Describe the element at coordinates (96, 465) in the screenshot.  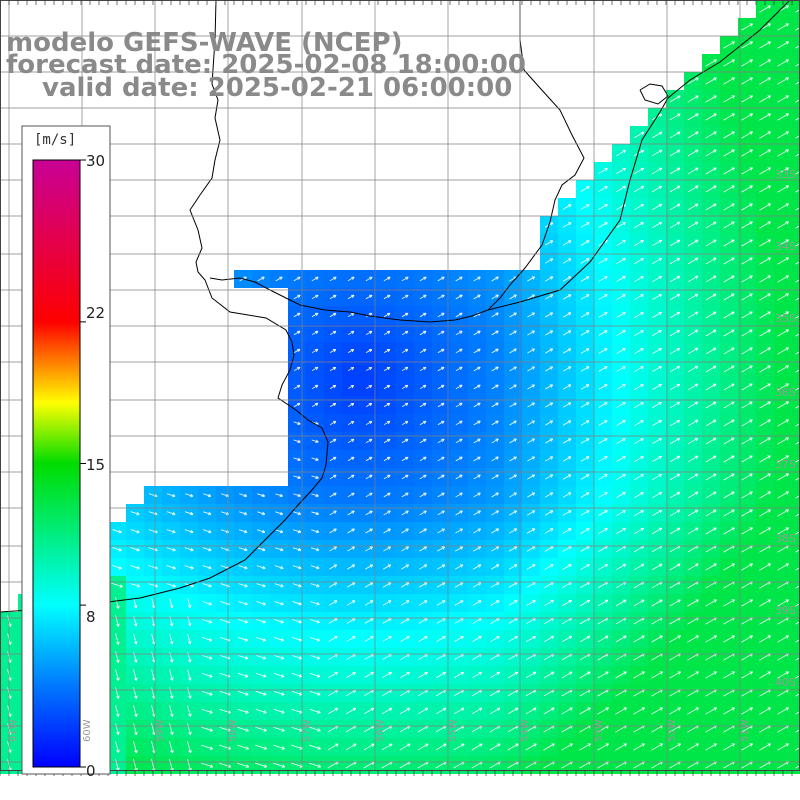
I see `colorbar-tick: 15` at that location.